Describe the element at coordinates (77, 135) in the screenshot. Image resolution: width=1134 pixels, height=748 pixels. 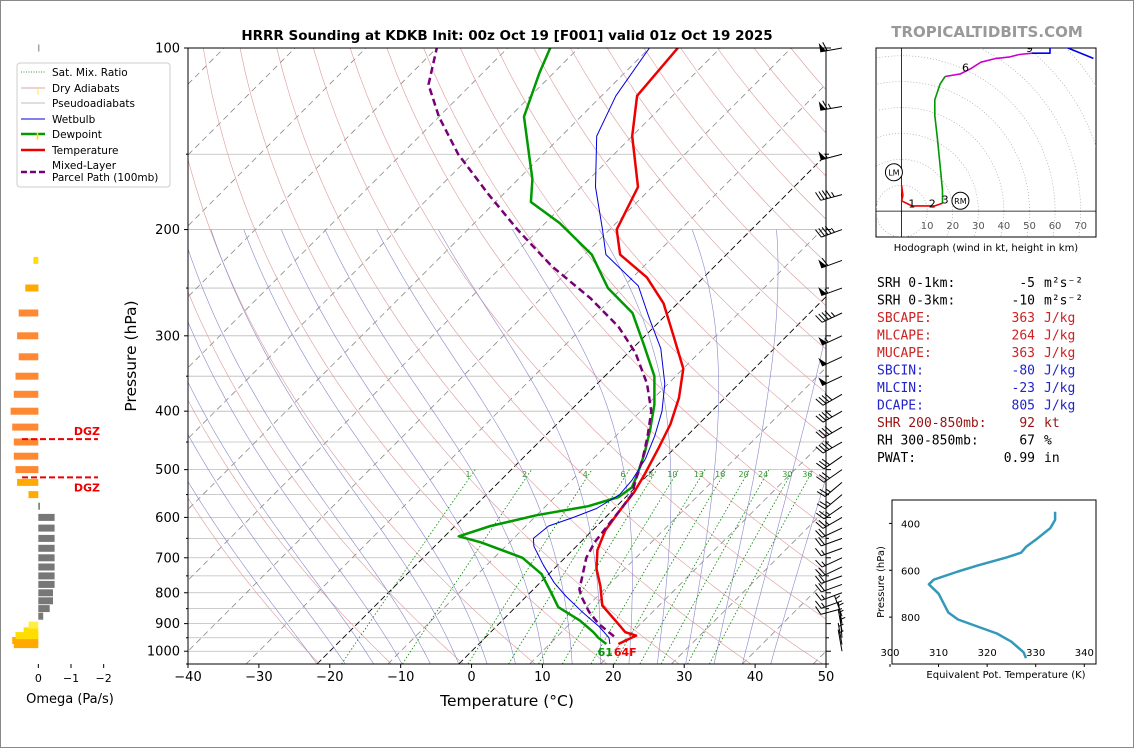
I see `legend-label-dewpoint: Dewpoint` at that location.